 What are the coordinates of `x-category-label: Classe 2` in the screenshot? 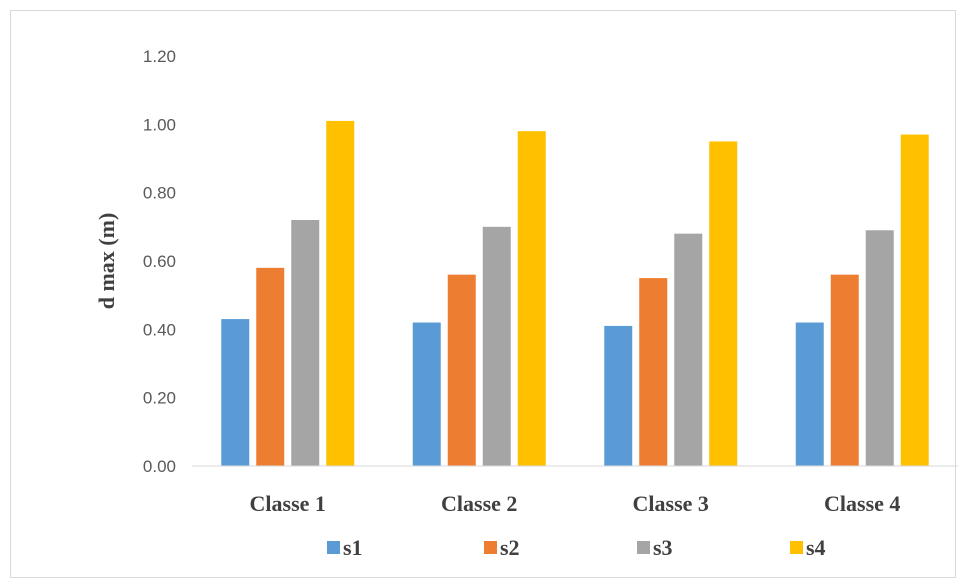 It's located at (479, 503).